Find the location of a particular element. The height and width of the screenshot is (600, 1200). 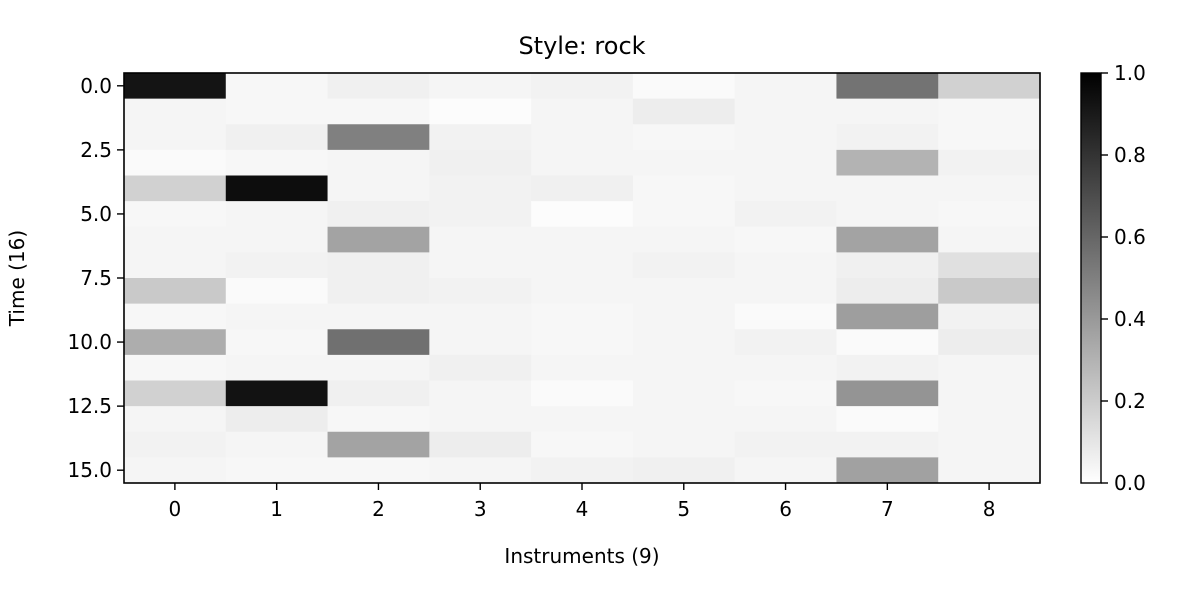

colorbar-tick-label: 1.0 is located at coordinates (1130, 73).